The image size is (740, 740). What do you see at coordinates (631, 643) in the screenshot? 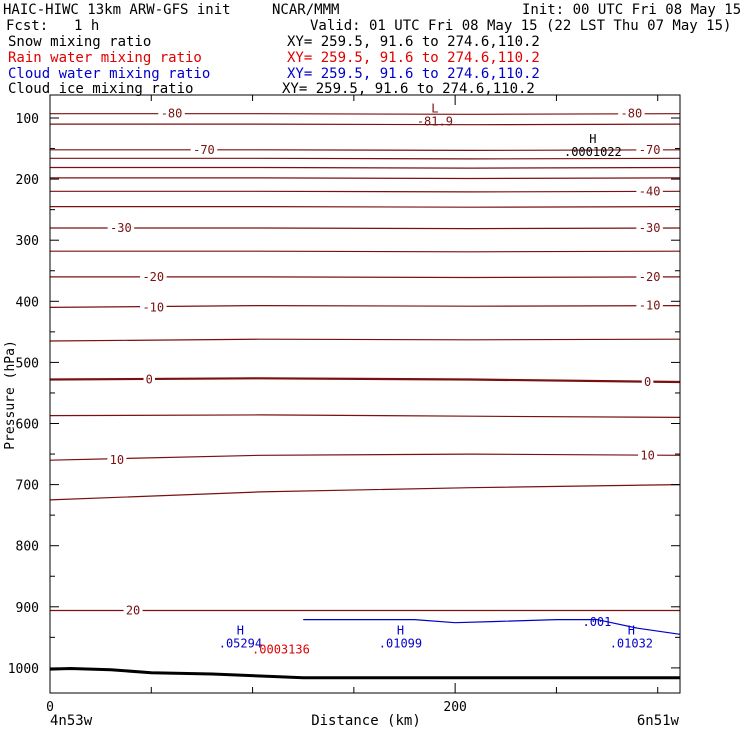
I see `extremum-value: .01032` at bounding box center [631, 643].